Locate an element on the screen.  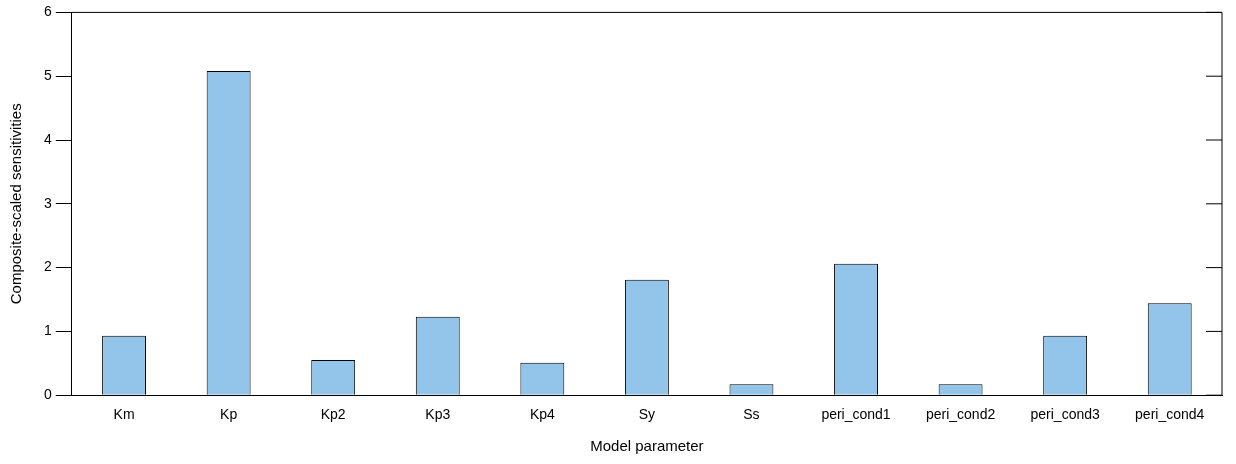
x-tick-label: Kp4 is located at coordinates (542, 414).